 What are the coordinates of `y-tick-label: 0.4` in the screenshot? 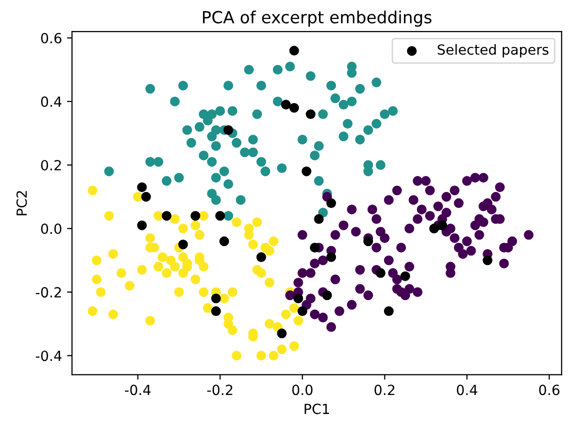 It's located at (51, 101).